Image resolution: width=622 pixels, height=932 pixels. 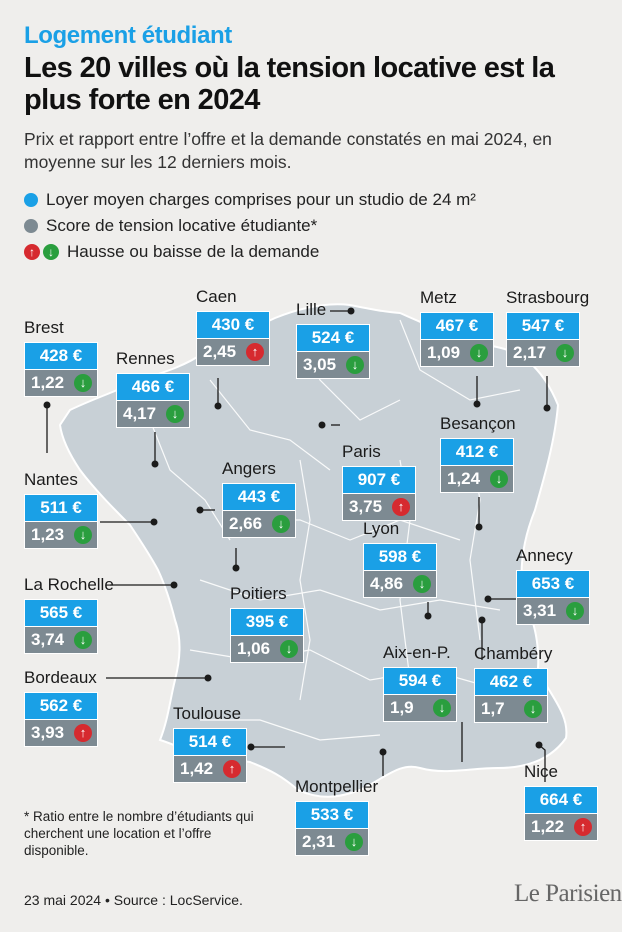 What do you see at coordinates (568, 893) in the screenshot?
I see `le-parisien-logo: Le Parisien` at bounding box center [568, 893].